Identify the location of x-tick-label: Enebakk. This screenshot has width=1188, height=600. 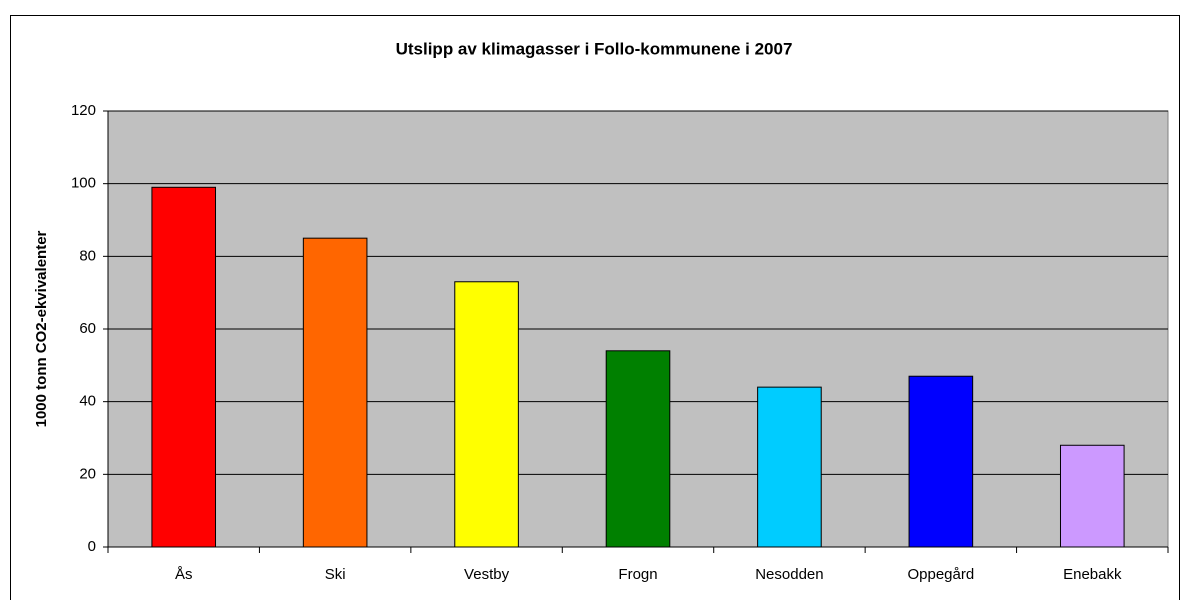
(1092, 574).